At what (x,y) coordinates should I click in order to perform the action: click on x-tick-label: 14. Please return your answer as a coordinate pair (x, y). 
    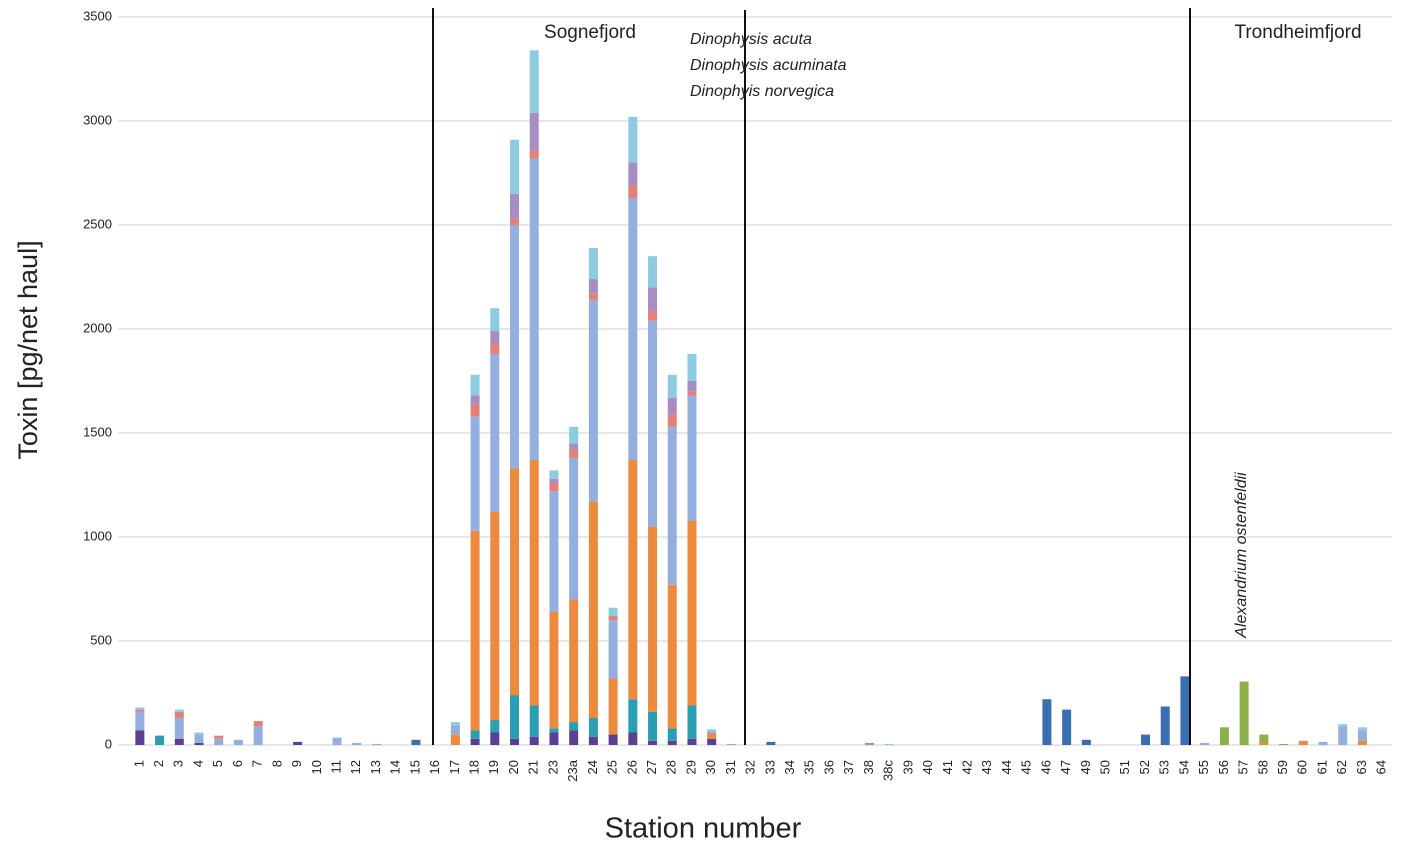
    Looking at the image, I should click on (395, 767).